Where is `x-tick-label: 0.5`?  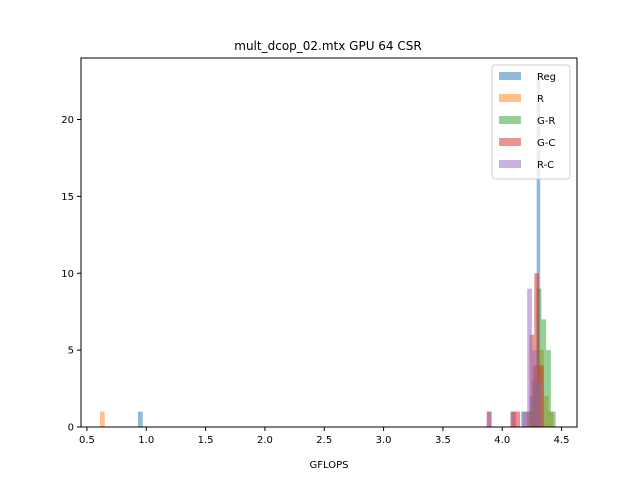 x-tick-label: 0.5 is located at coordinates (87, 440).